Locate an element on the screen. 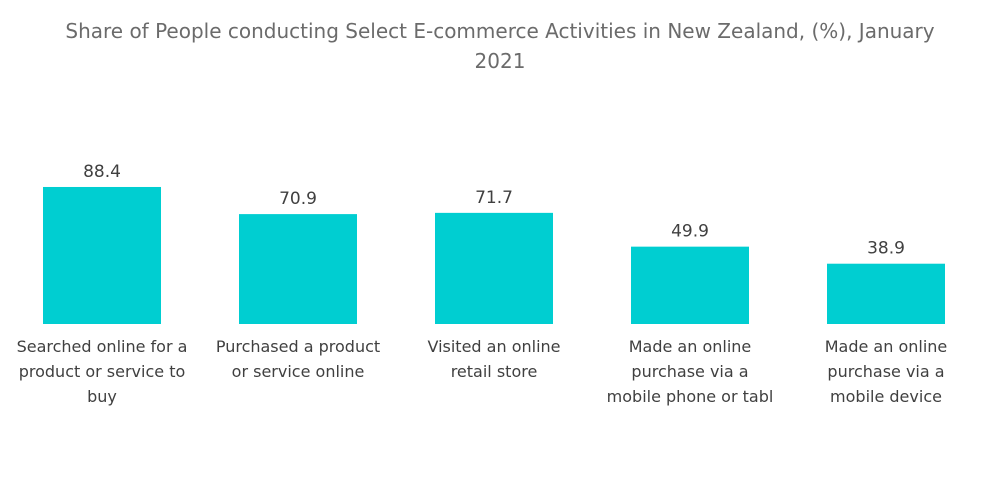  category-label-2-line-2: or service online is located at coordinates (298, 371).